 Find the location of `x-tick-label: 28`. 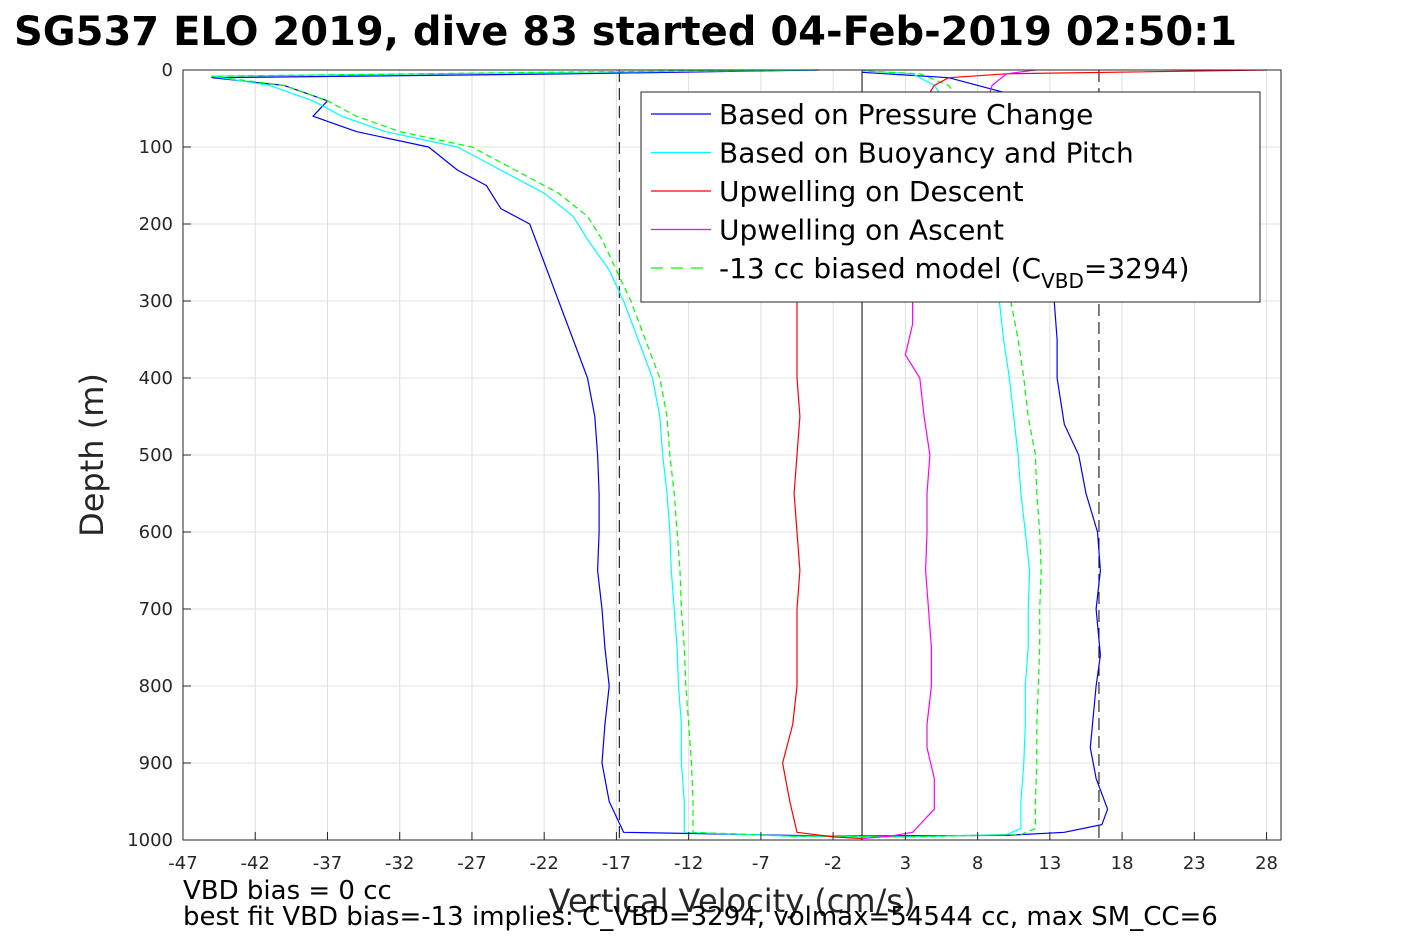

x-tick-label: 28 is located at coordinates (1266, 863).